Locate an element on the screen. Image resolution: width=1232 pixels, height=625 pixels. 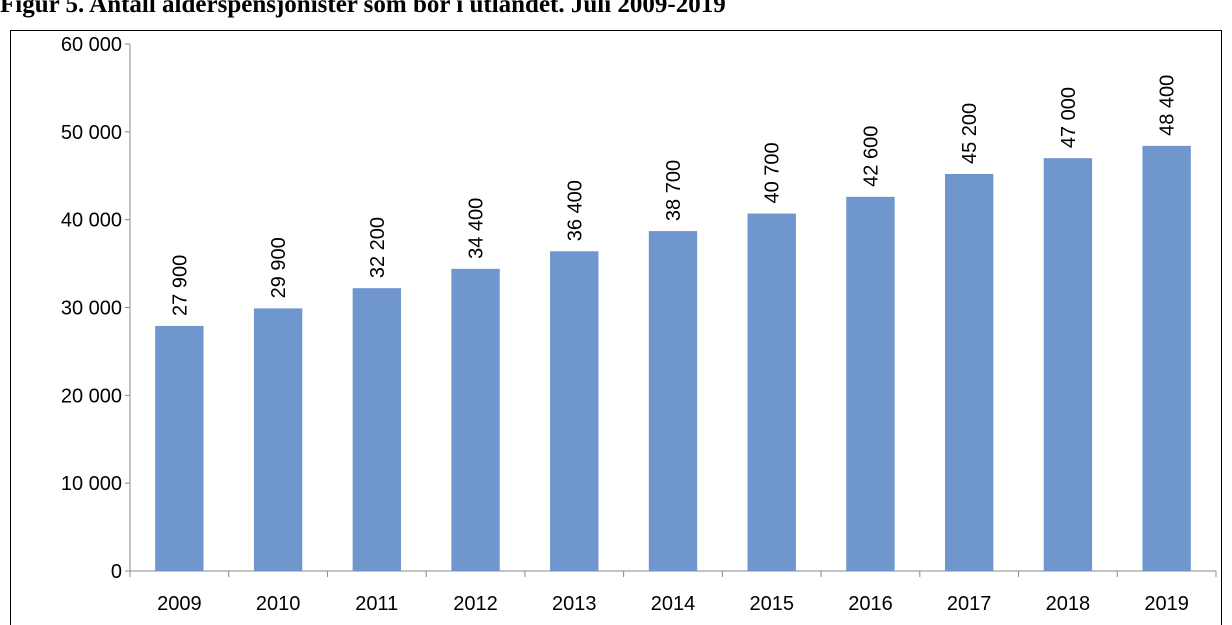
x-tick-label: 2015 is located at coordinates (771, 604).